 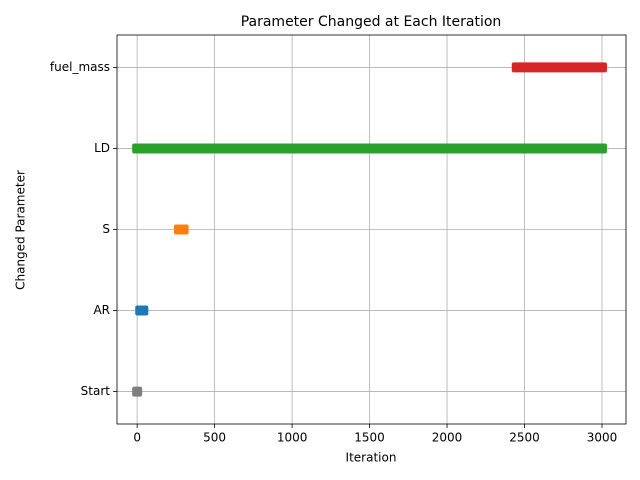 I want to click on y-tick-label: AR, so click(x=101, y=310).